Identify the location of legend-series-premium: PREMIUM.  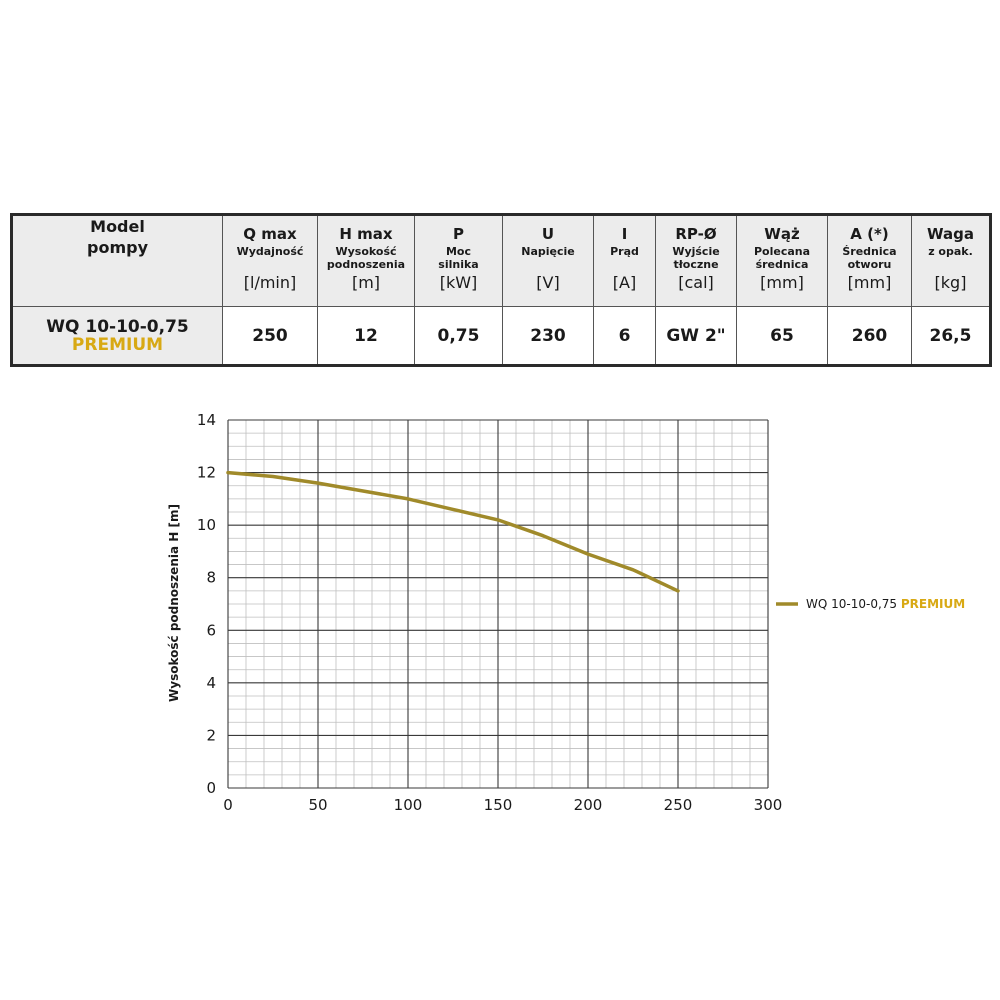
(933, 604).